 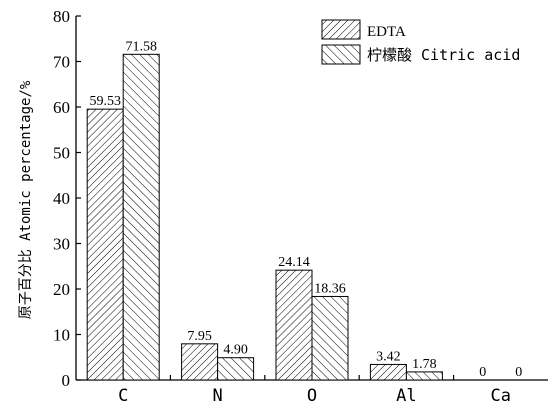 I want to click on category-labels: C N O Al Ca, so click(x=314, y=396).